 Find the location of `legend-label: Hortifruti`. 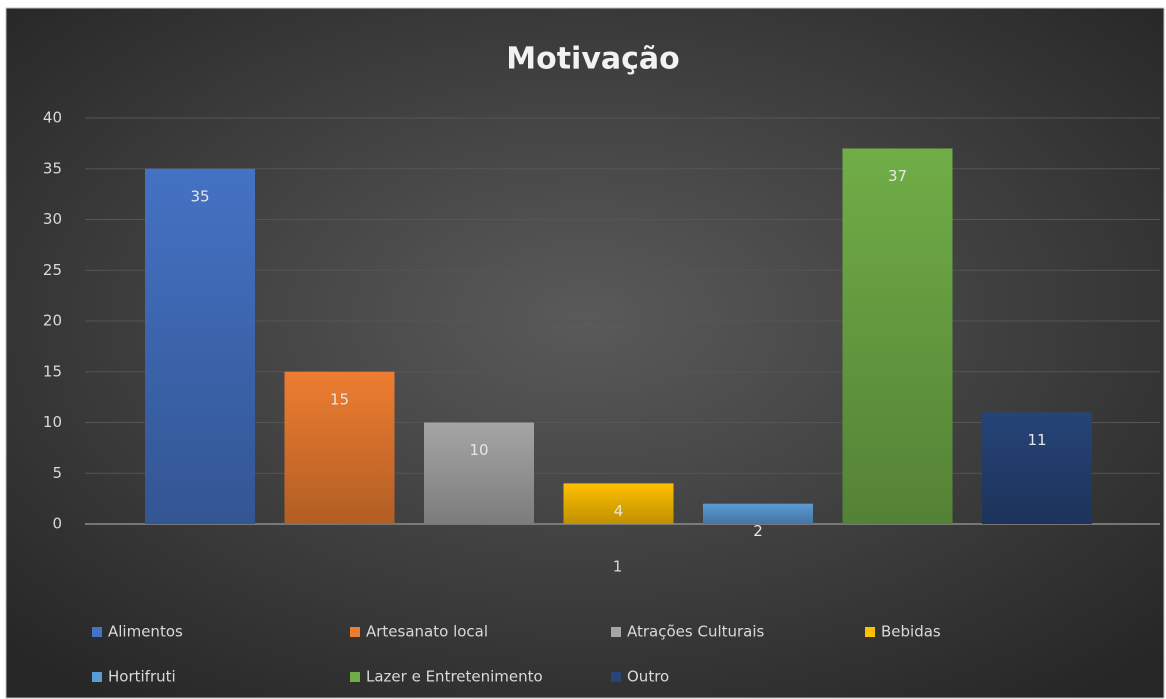

legend-label: Hortifruti is located at coordinates (142, 677).